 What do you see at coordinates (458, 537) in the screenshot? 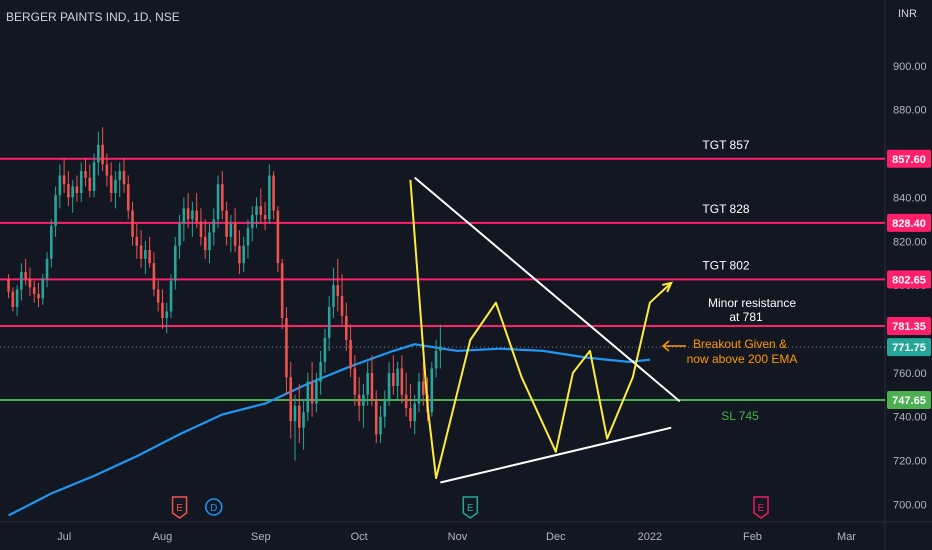
I see `x-tick-label: Nov` at bounding box center [458, 537].